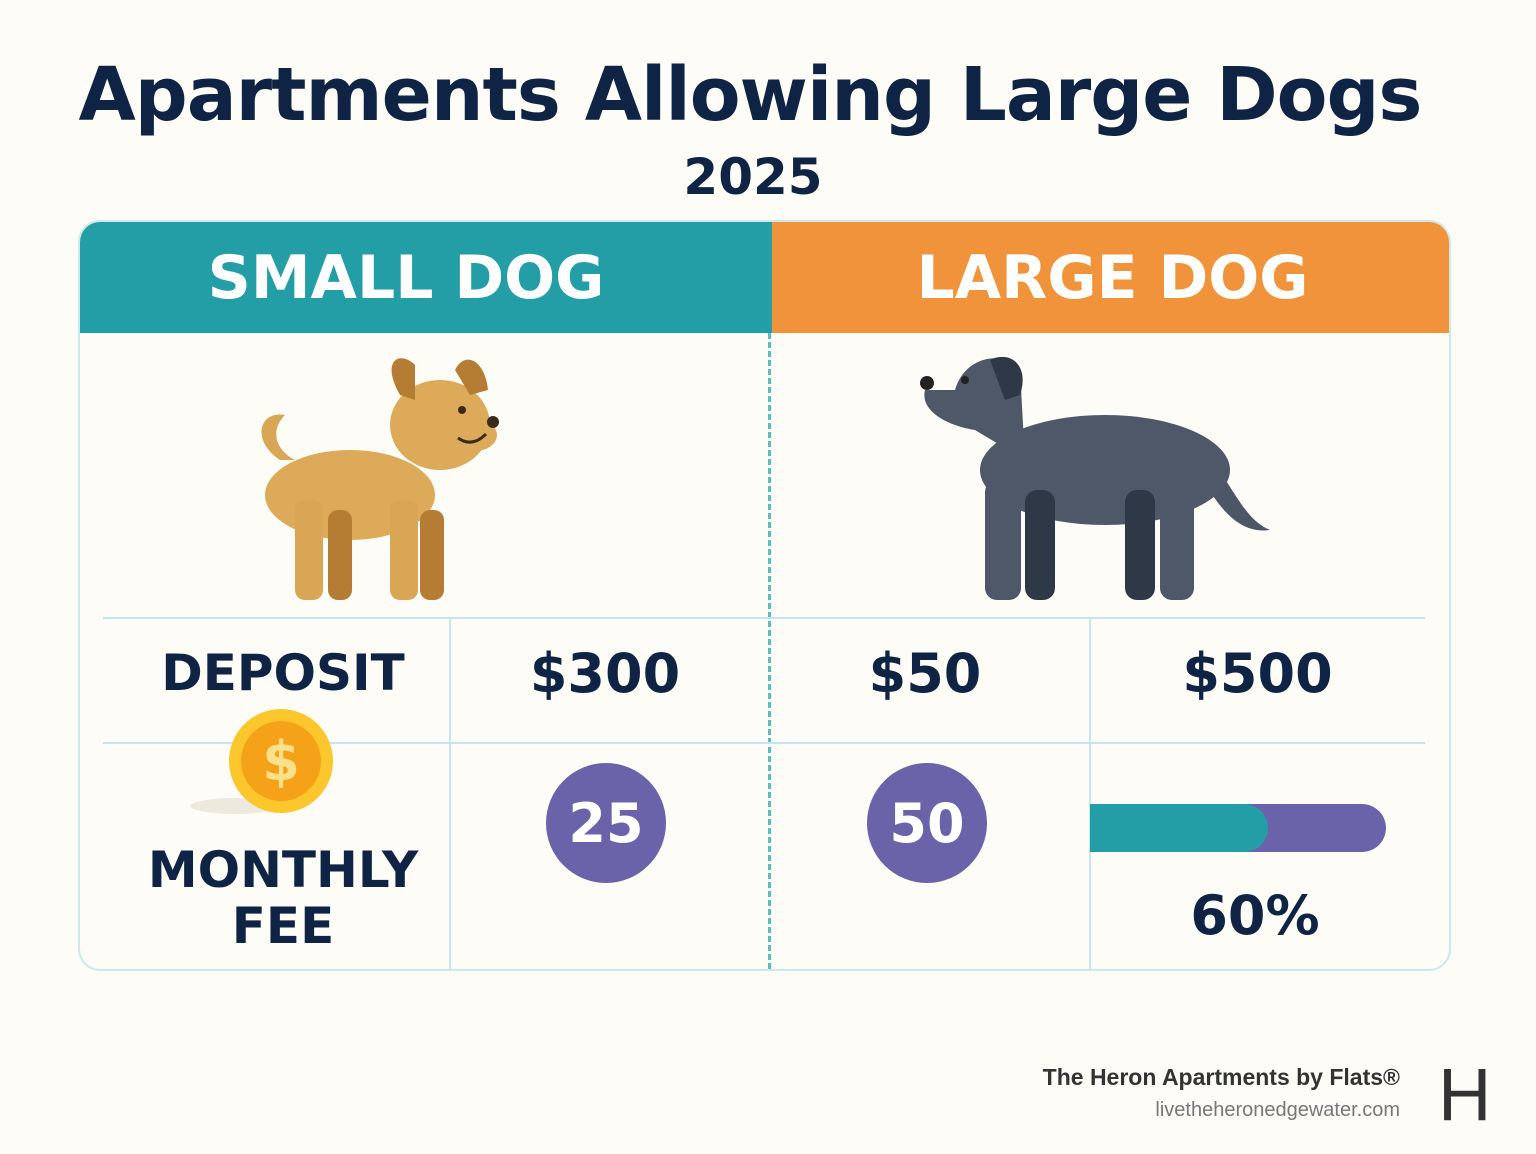  What do you see at coordinates (1179, 828) in the screenshot?
I see `progress-bar-fill` at bounding box center [1179, 828].